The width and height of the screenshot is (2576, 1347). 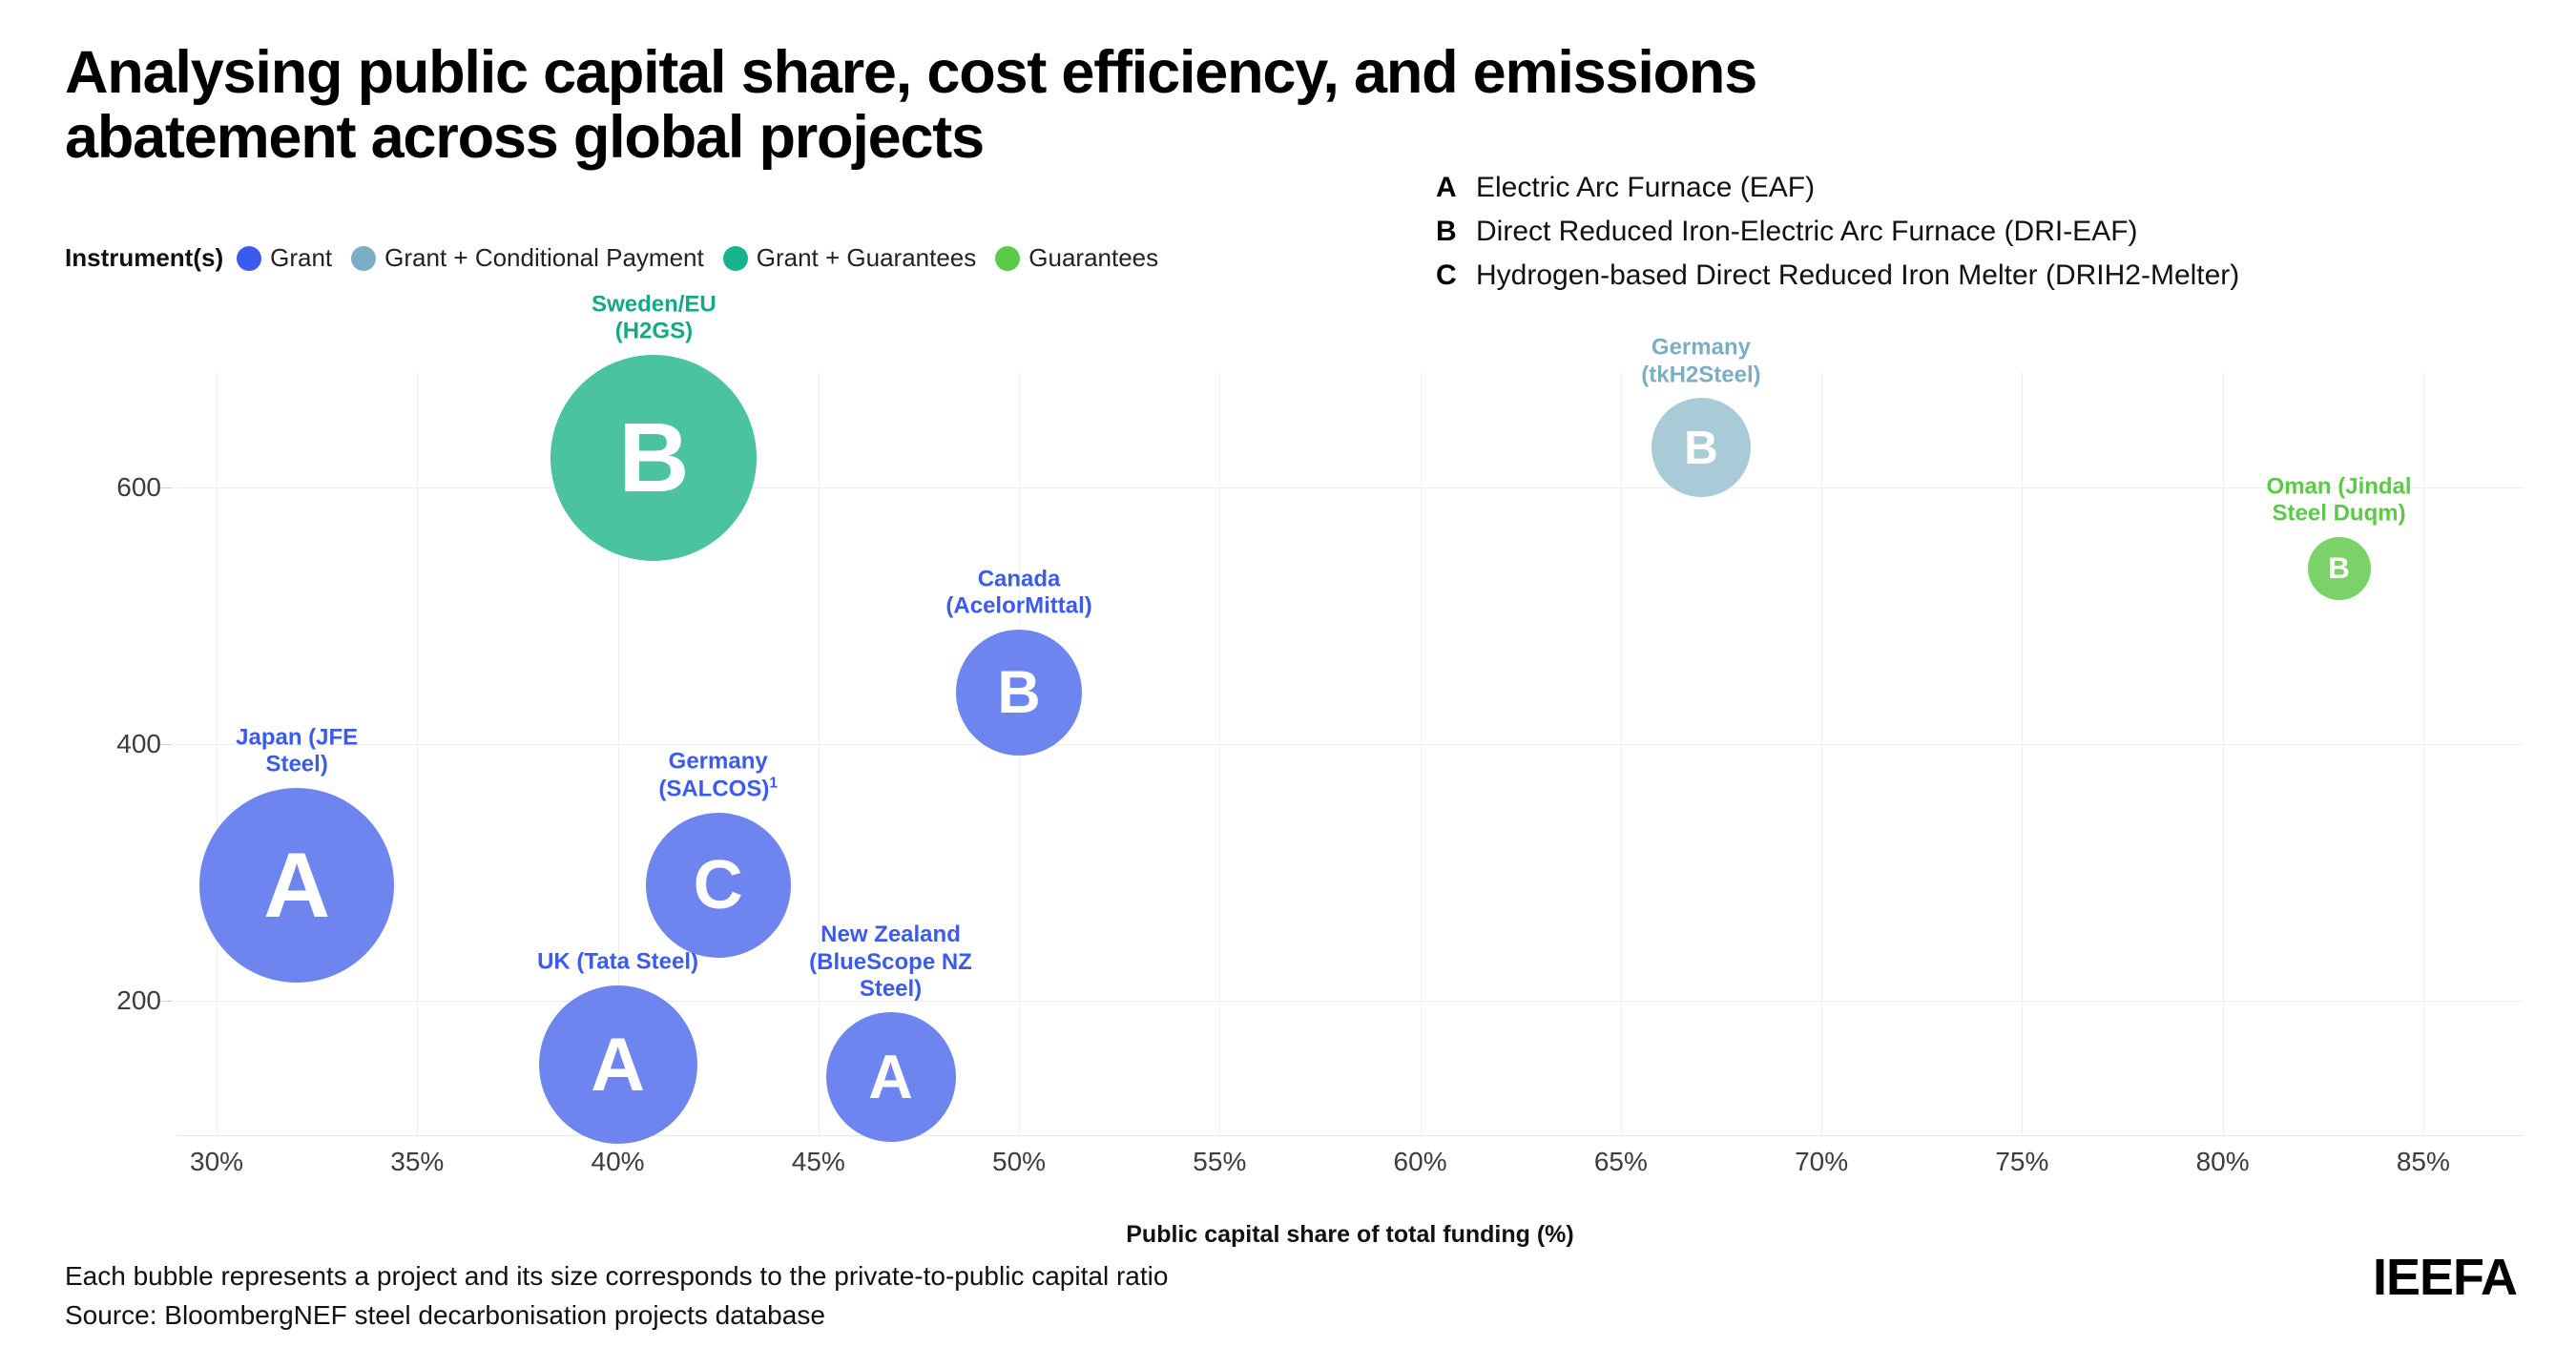 What do you see at coordinates (249, 258) in the screenshot?
I see `legend-color-dot-grant` at bounding box center [249, 258].